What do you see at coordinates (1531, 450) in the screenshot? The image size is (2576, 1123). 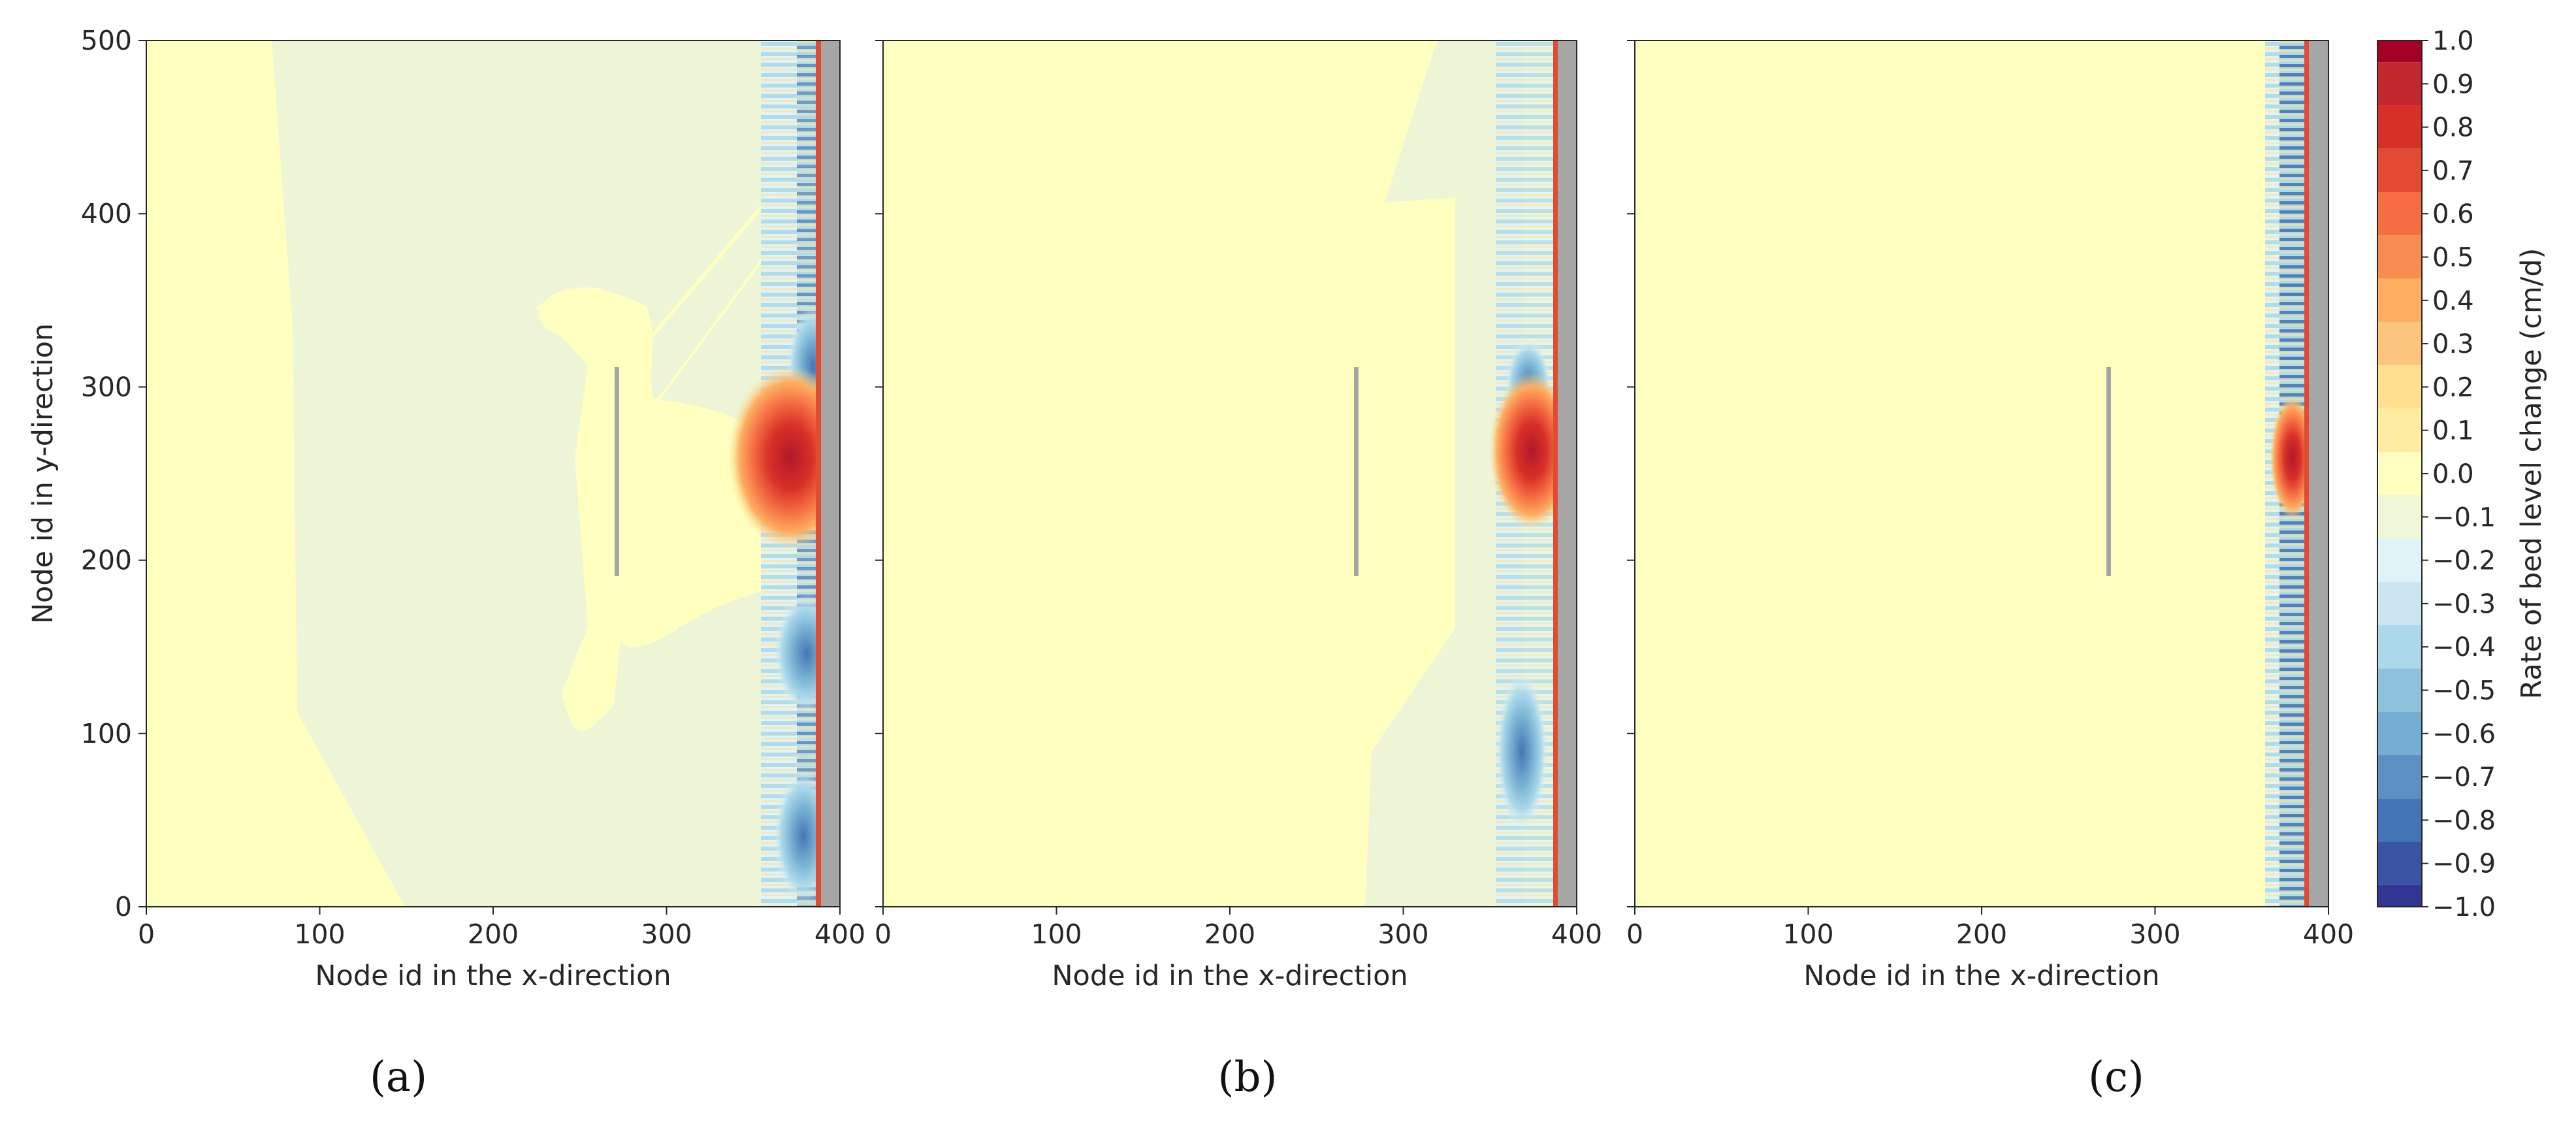 I see `panel-b-accretion-blob` at bounding box center [1531, 450].